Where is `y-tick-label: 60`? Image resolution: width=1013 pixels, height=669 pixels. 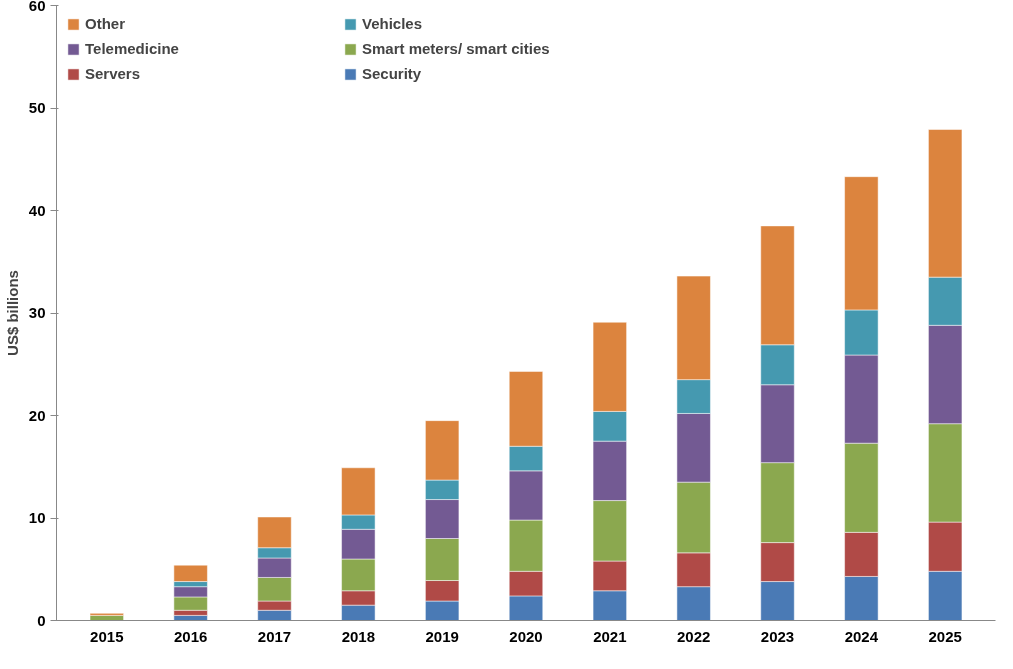
y-tick-label: 60 is located at coordinates (37, 7).